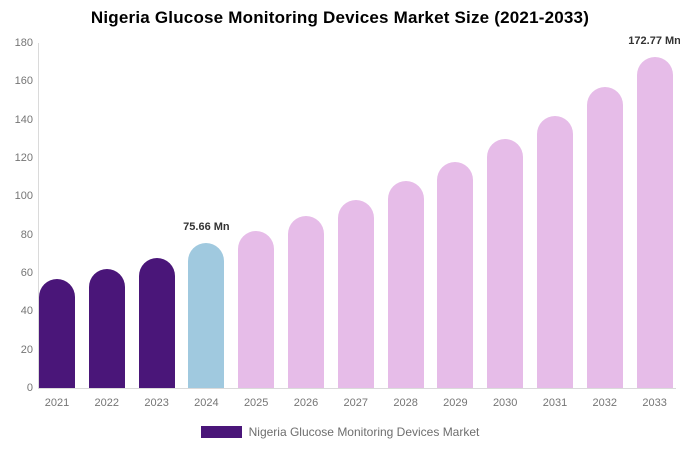 Image resolution: width=680 pixels, height=450 pixels. What do you see at coordinates (23, 158) in the screenshot?
I see `y-tick-120: 120` at bounding box center [23, 158].